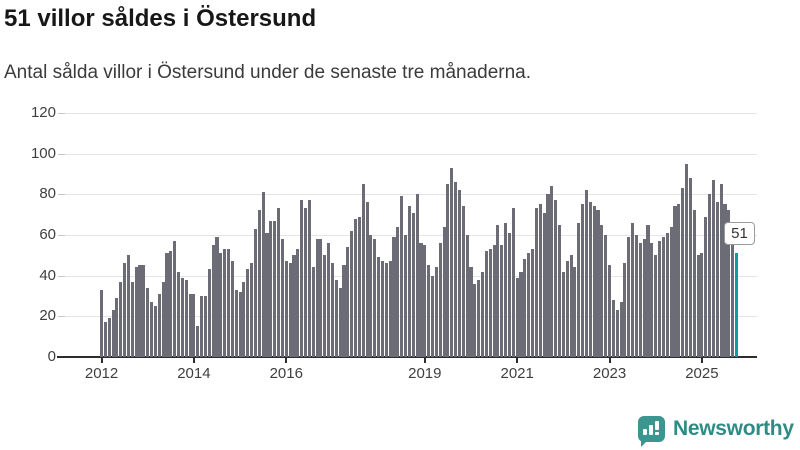 This screenshot has height=450, width=800. What do you see at coordinates (194, 373) in the screenshot?
I see `x-axis-tick-label: 2014` at bounding box center [194, 373].